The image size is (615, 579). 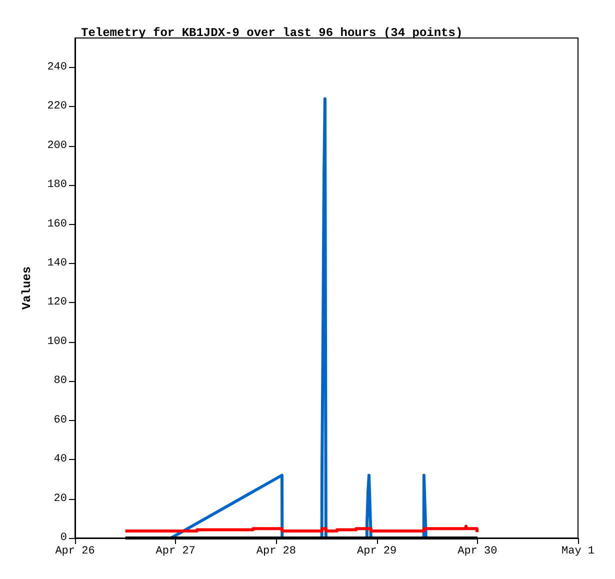 I want to click on y-tick-label: 160, so click(x=57, y=224).